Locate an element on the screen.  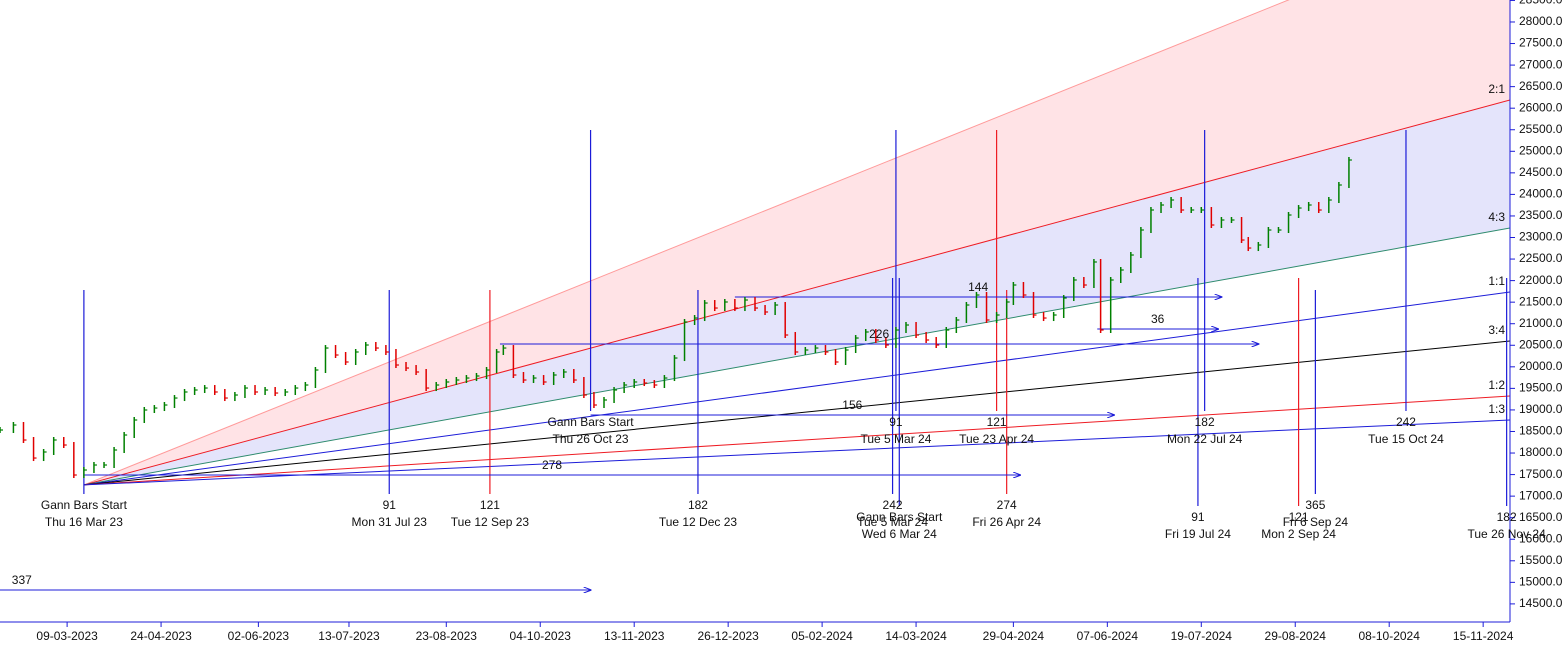
time-line-label: Mon 2 Sep 24 is located at coordinates (1298, 534).